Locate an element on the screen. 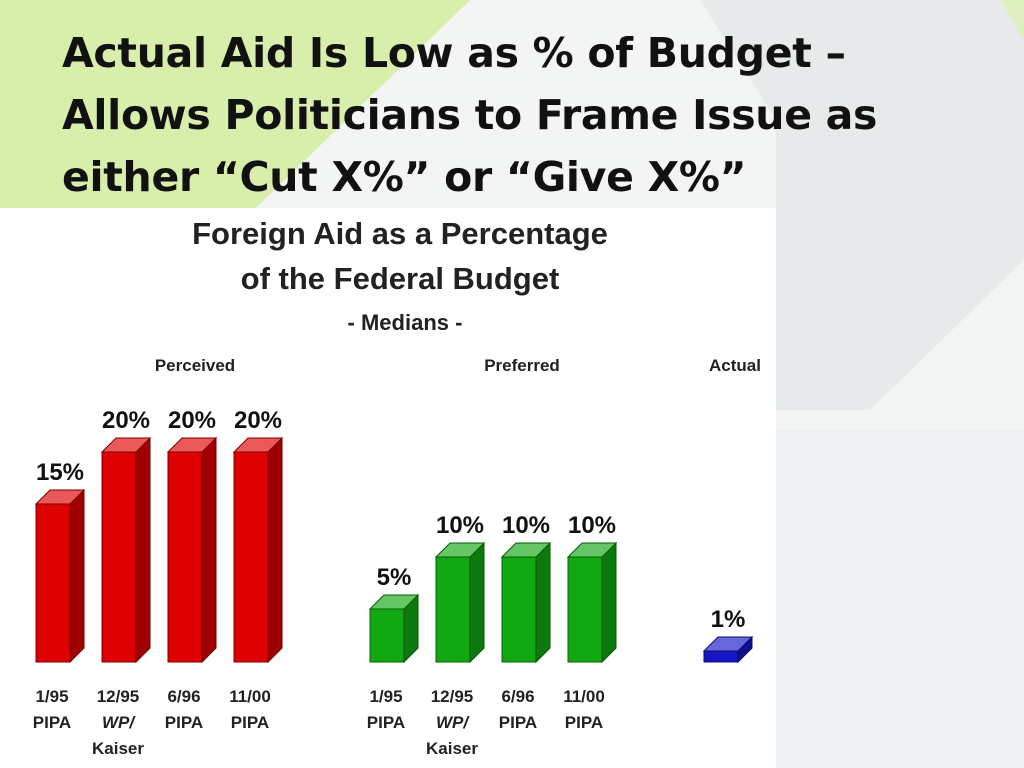 This screenshot has height=768, width=1024. slide-title-line: either “Cut X%” or “Give X%” is located at coordinates (512, 177).